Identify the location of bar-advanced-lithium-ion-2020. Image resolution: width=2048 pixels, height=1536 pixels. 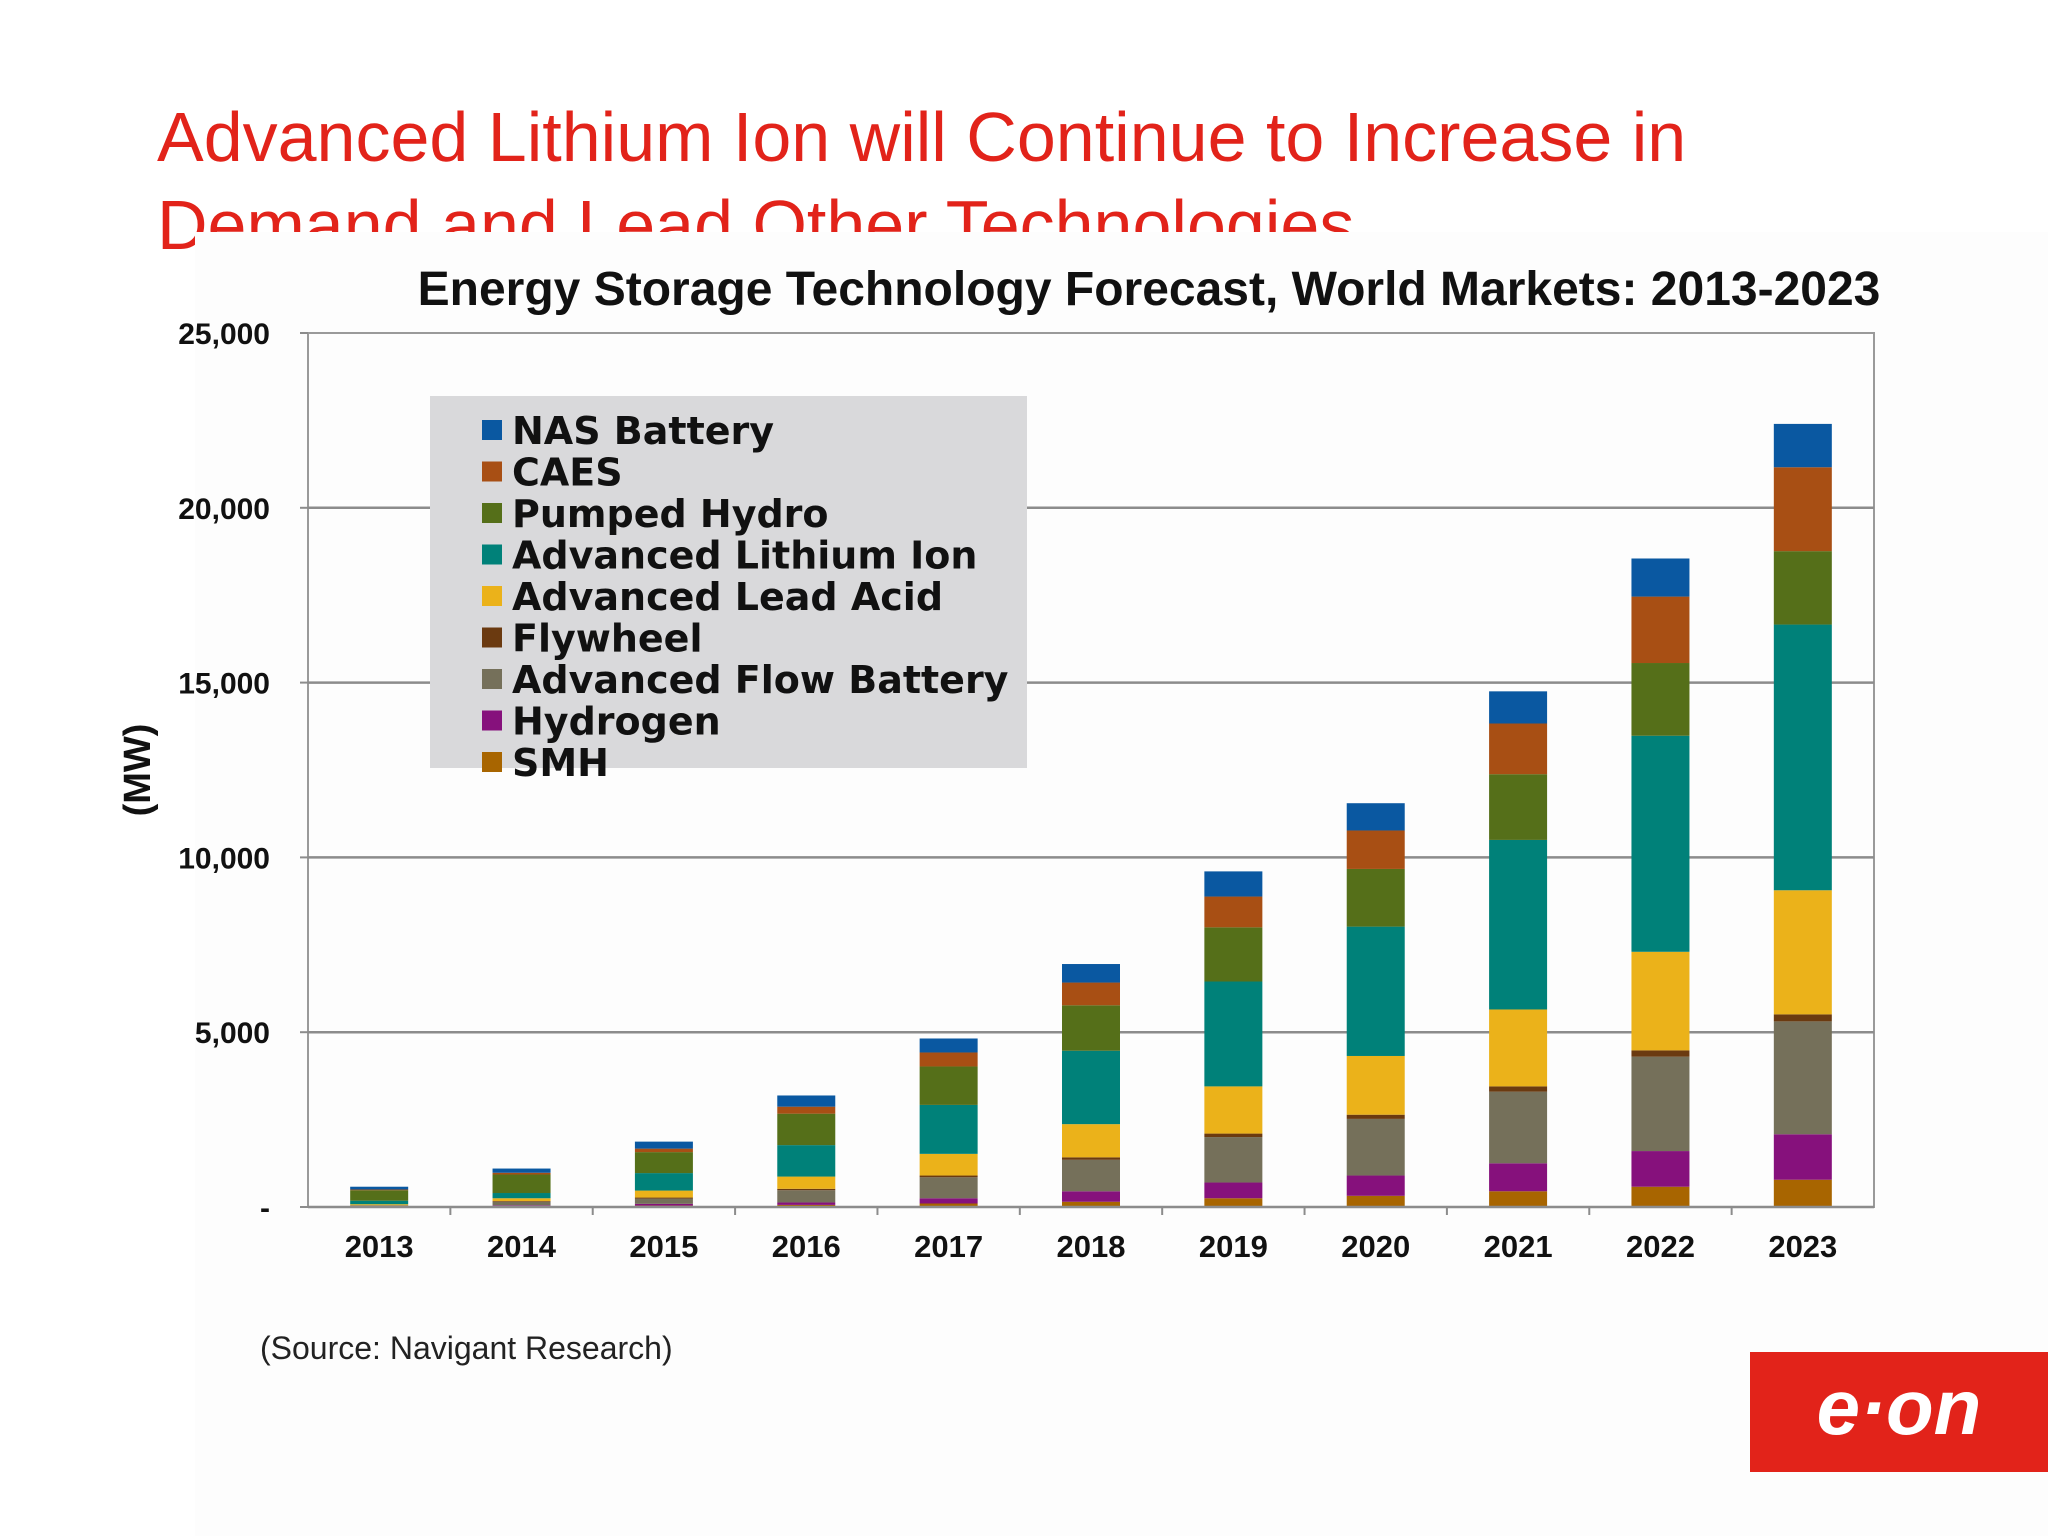
(1375, 991).